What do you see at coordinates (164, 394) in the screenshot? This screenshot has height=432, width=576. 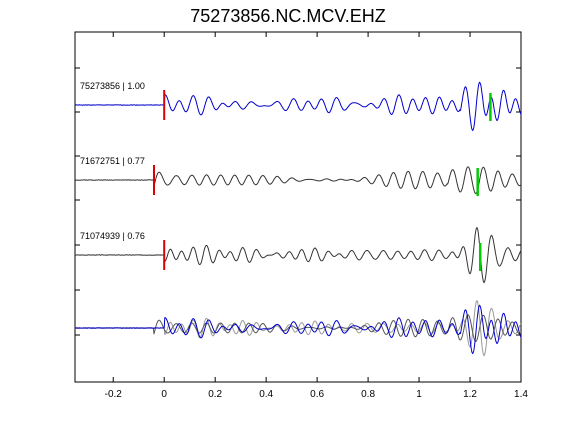 I see `x-tick-label: 0` at bounding box center [164, 394].